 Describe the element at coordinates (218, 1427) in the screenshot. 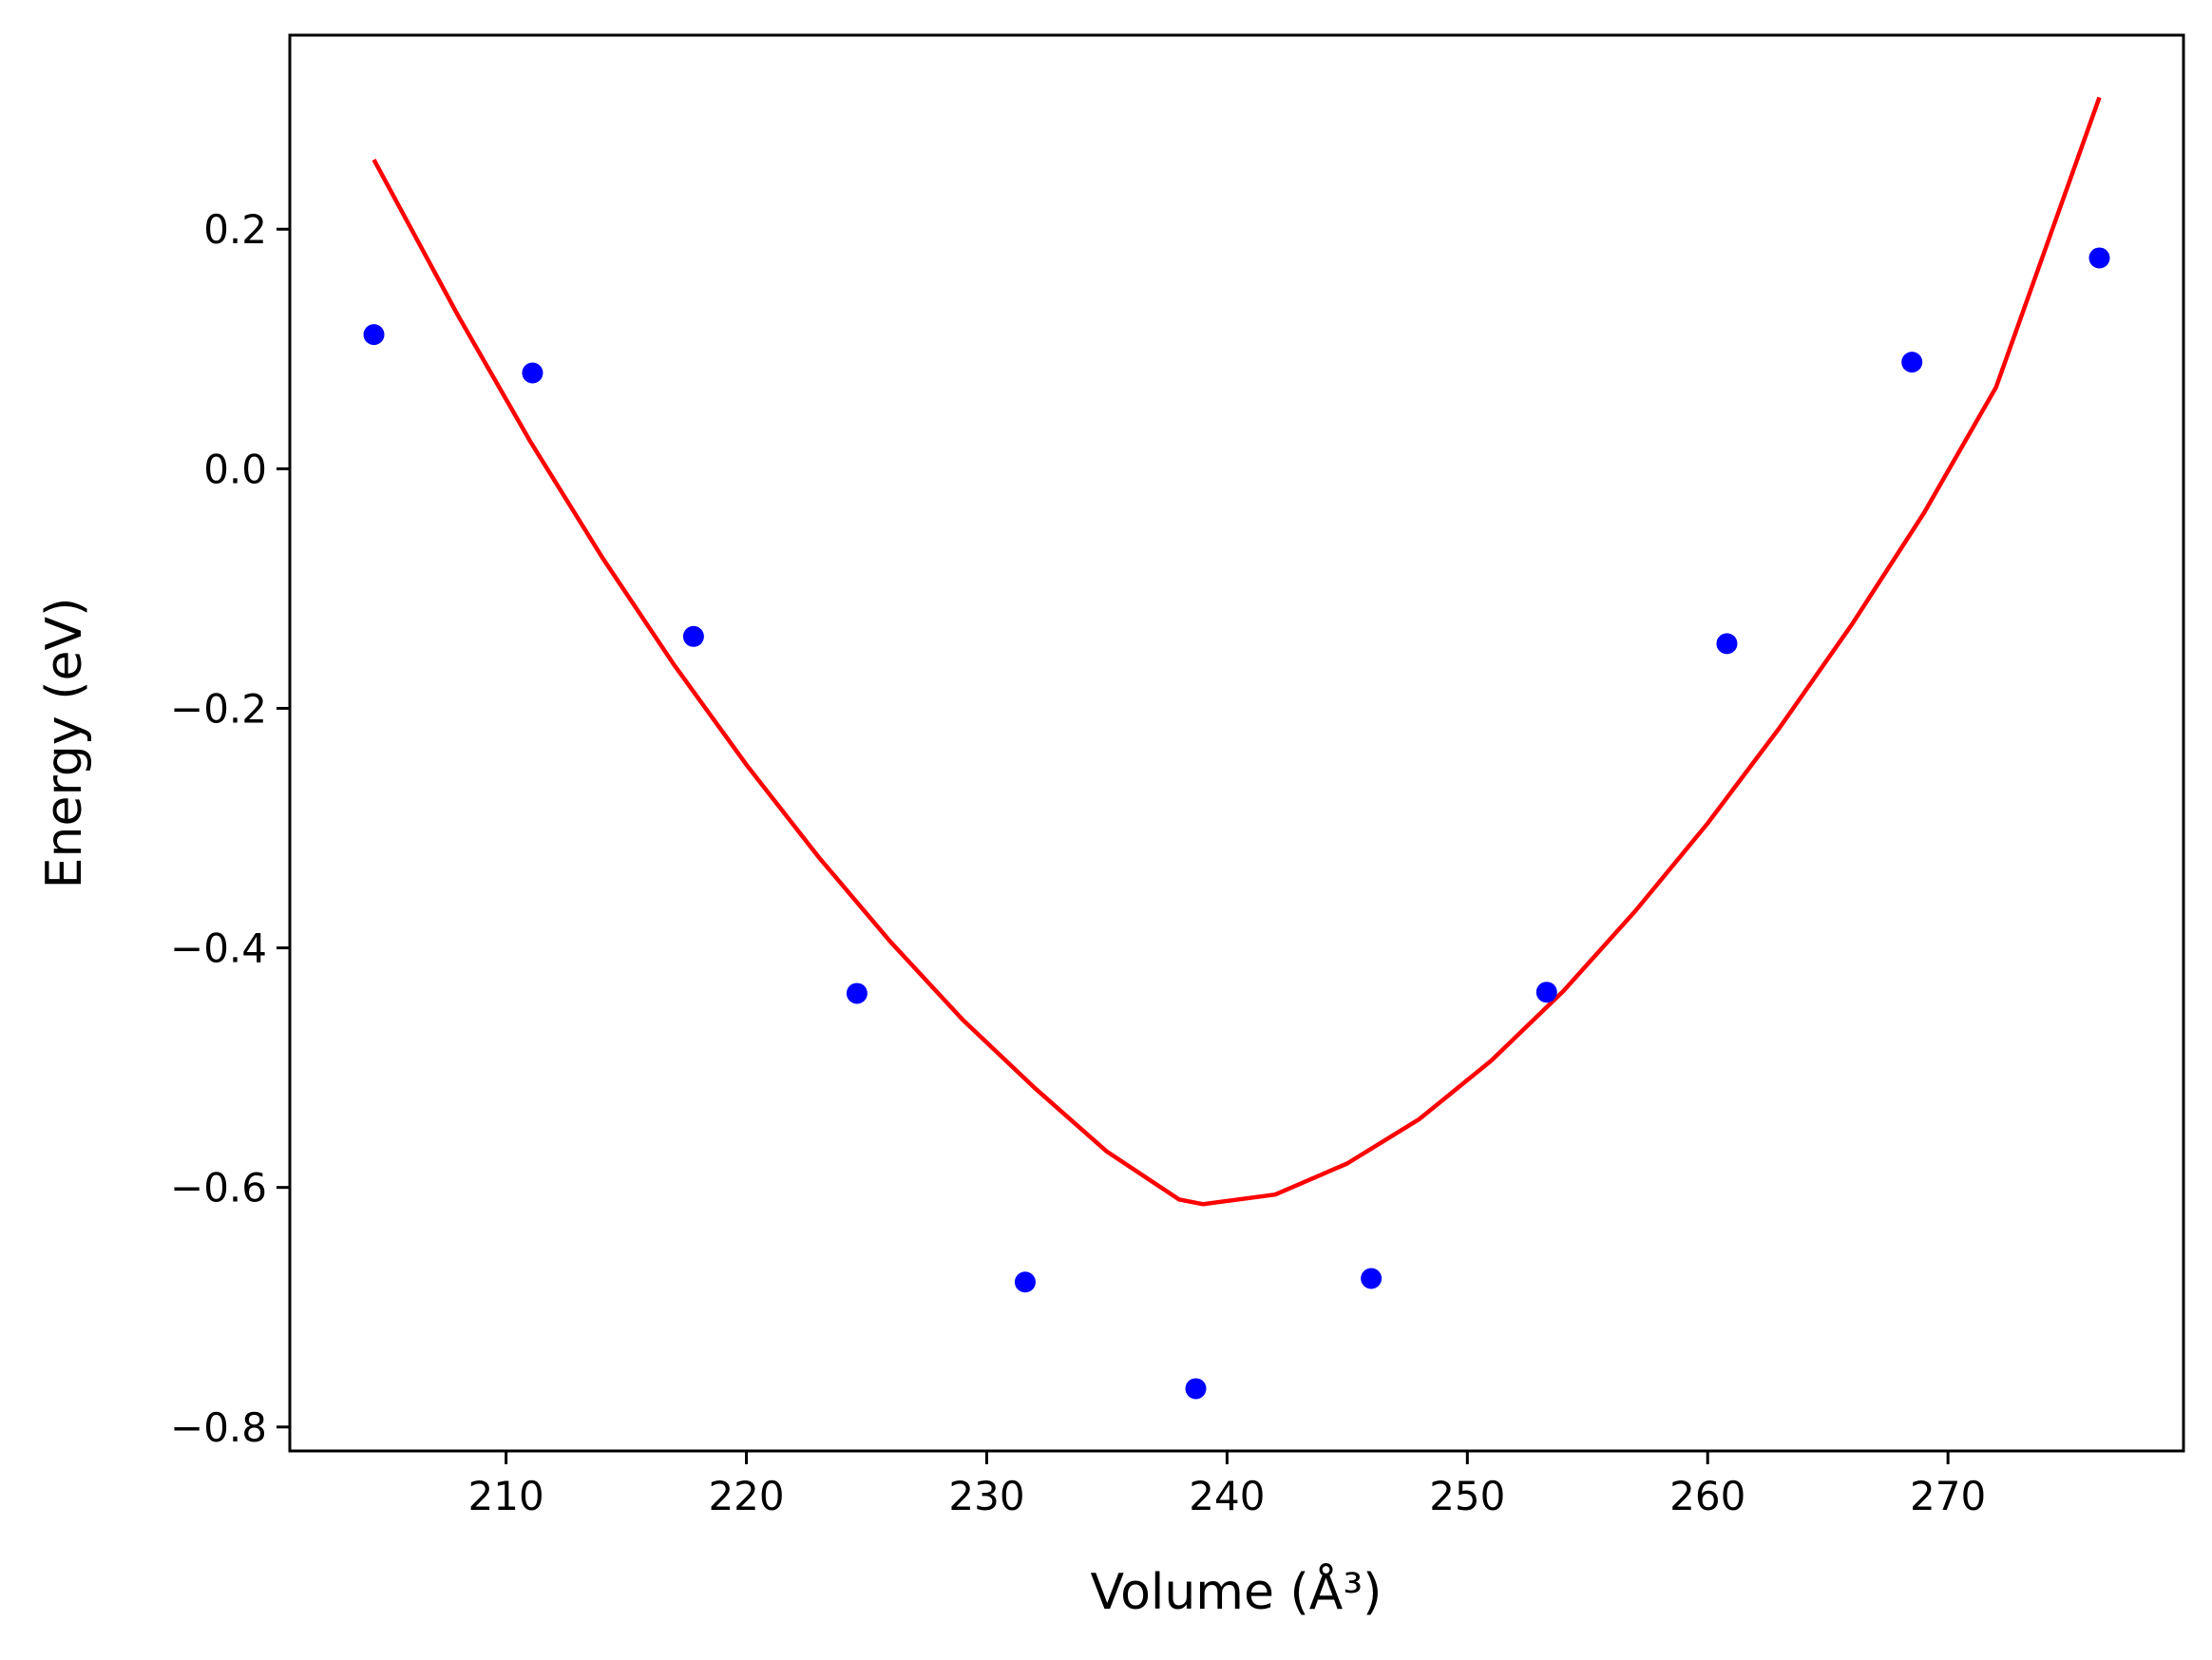

I see `y-tick-label: −0.8` at that location.